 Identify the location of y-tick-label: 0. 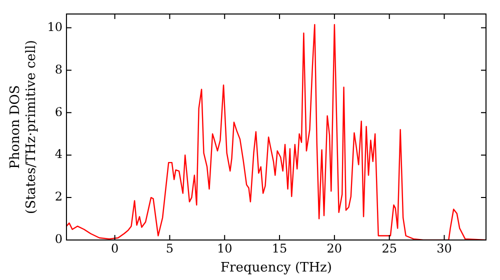
(58, 239).